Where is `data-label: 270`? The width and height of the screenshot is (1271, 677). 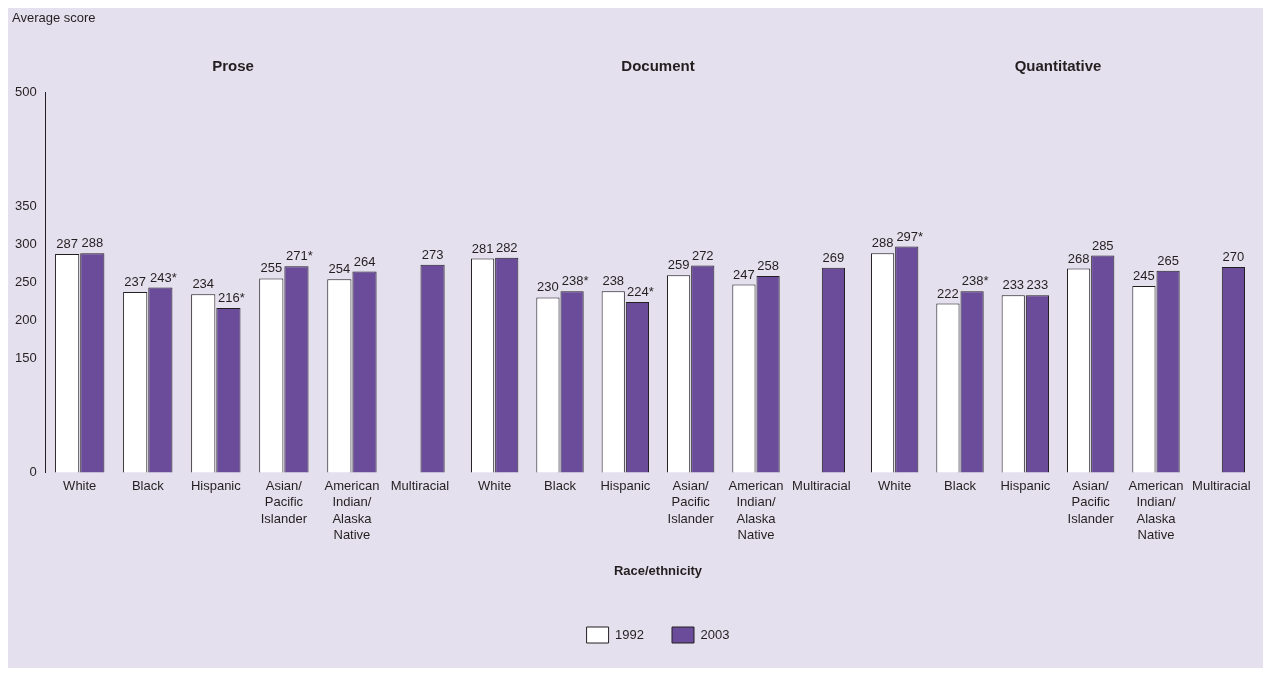
data-label: 270 is located at coordinates (1233, 257).